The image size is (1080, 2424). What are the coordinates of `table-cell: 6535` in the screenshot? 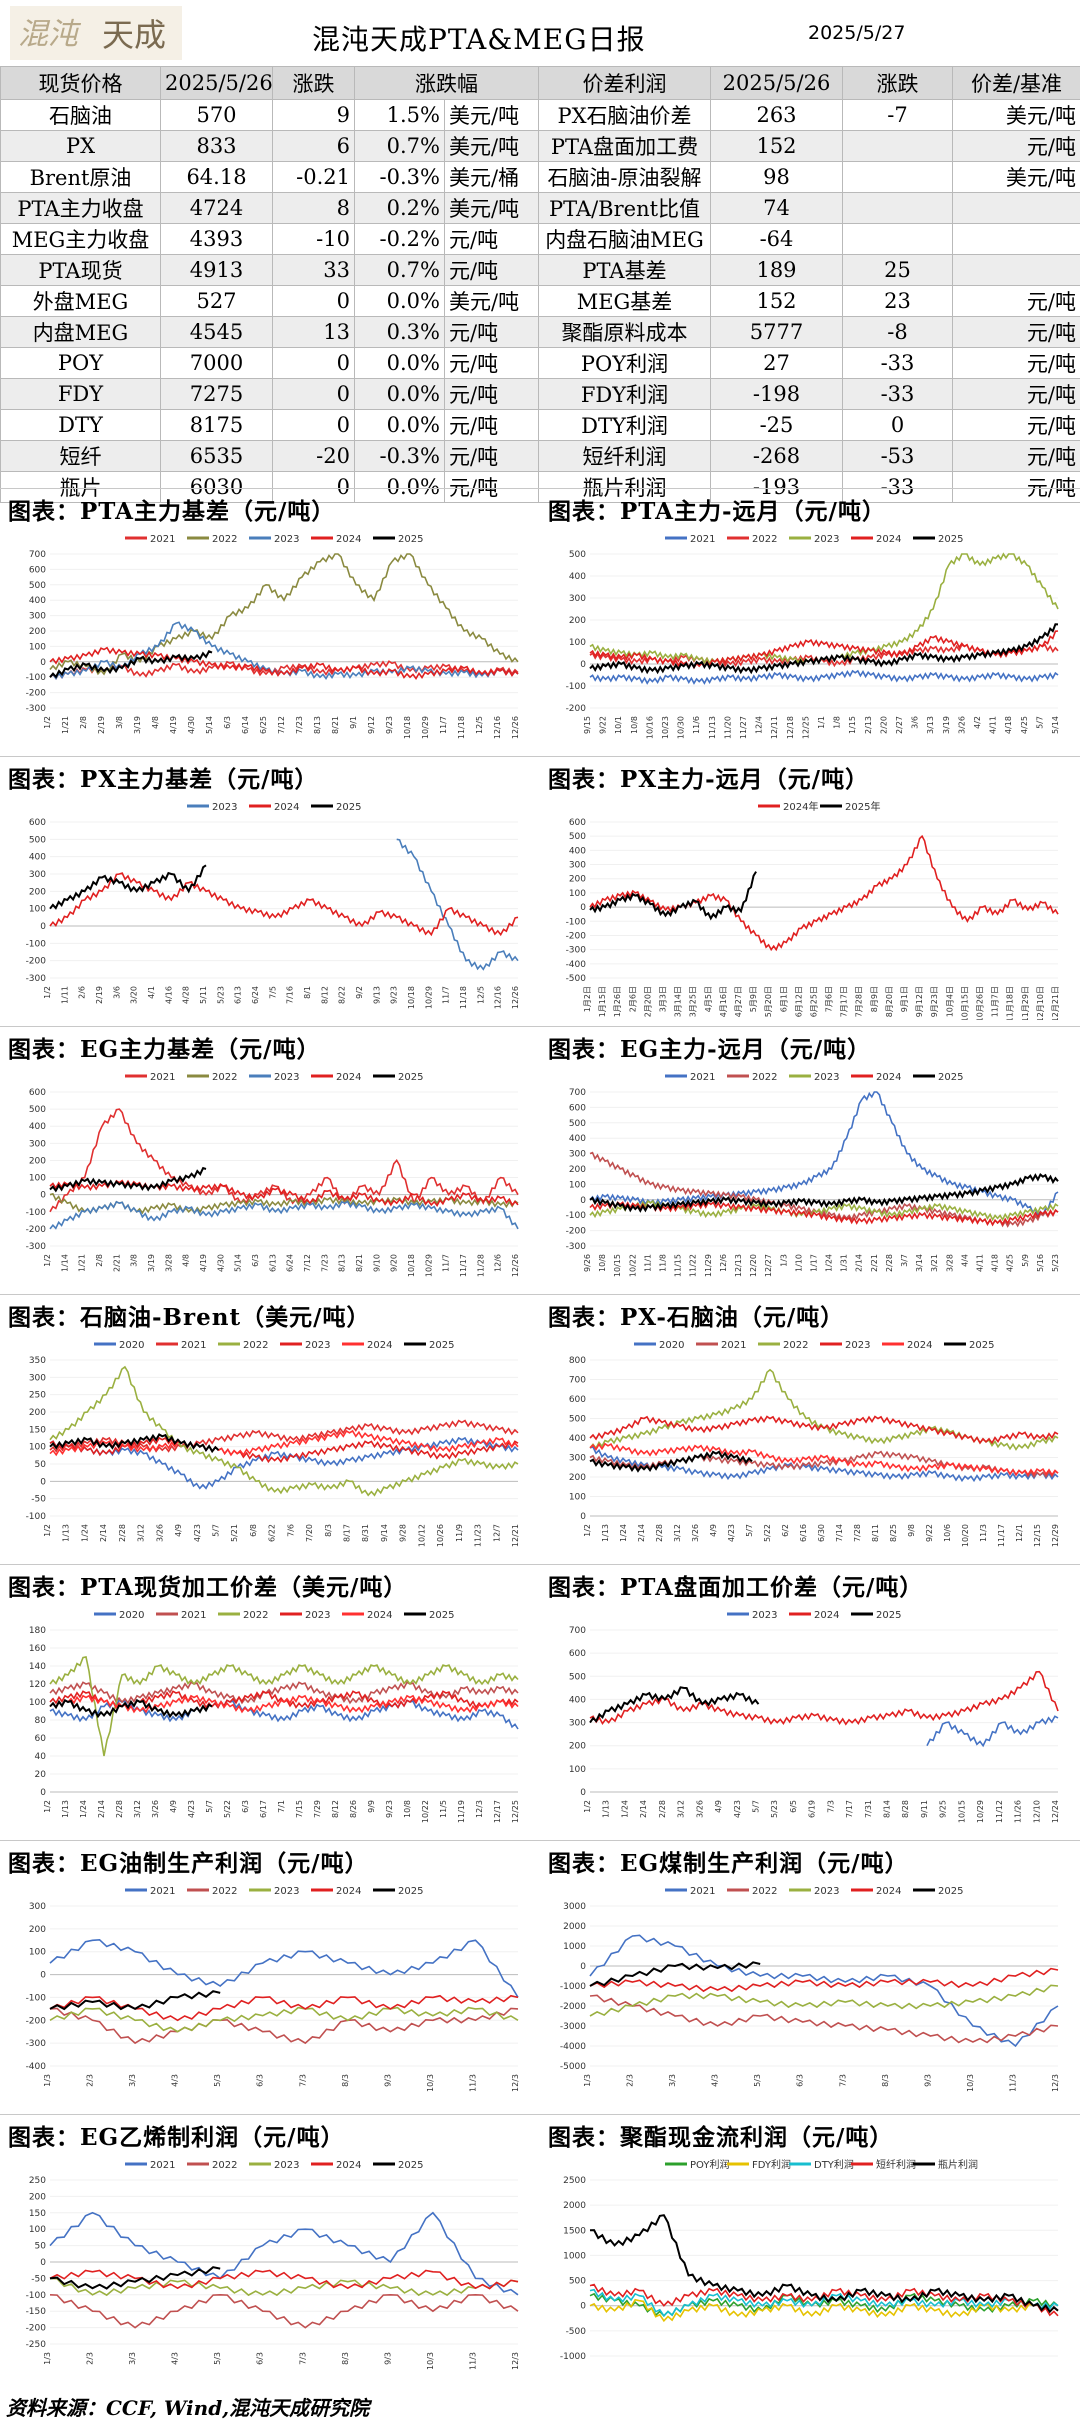 It's located at (216, 456).